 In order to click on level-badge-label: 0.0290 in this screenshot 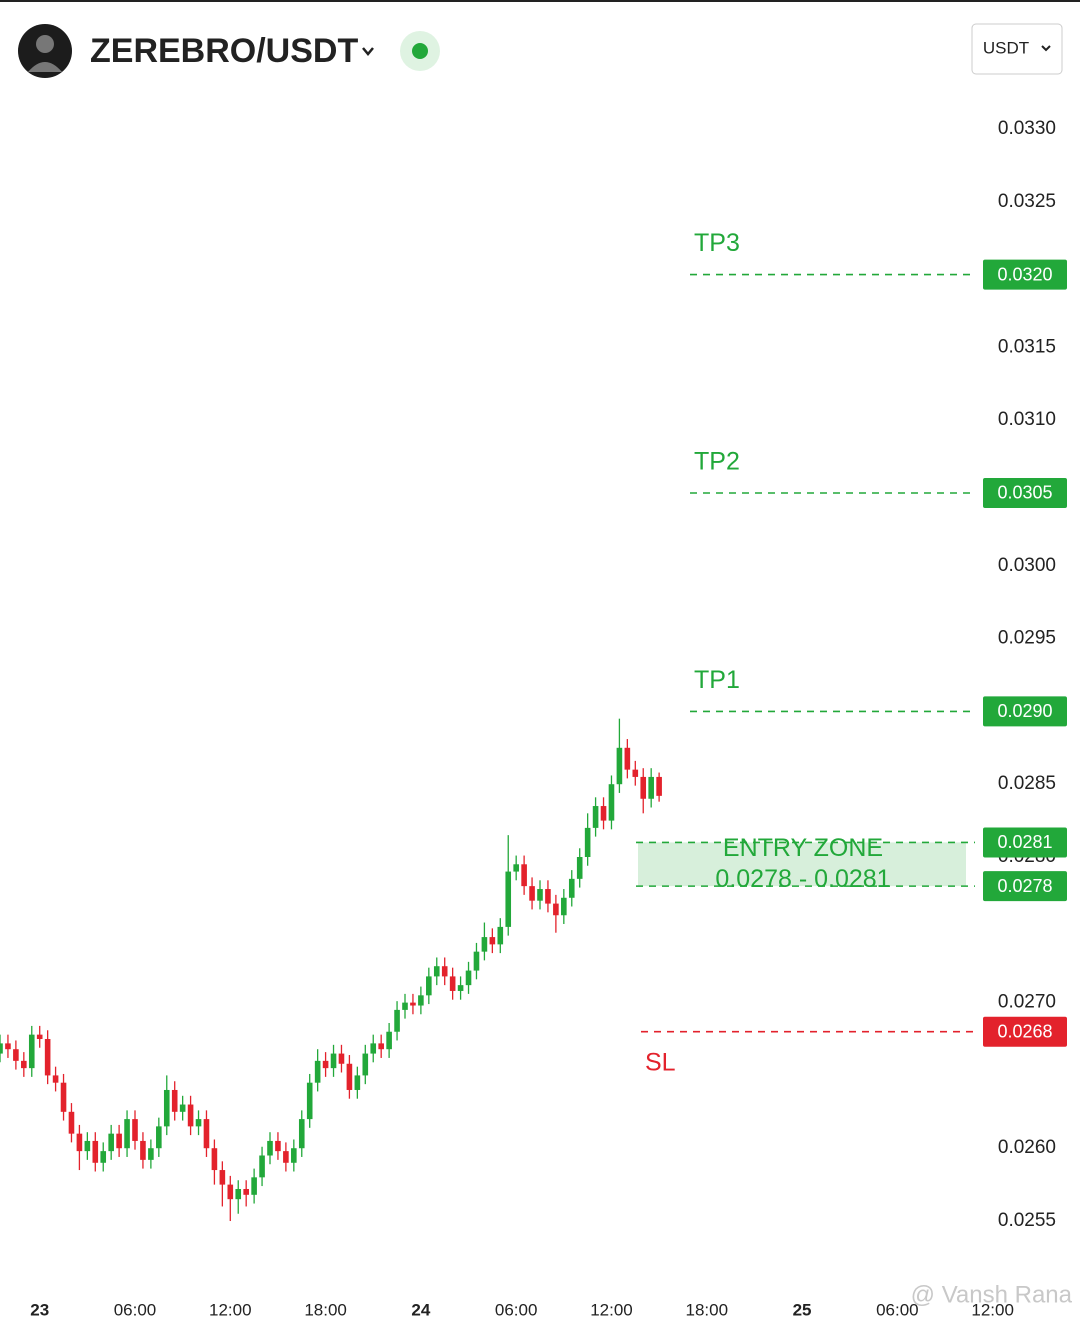, I will do `click(1024, 711)`.